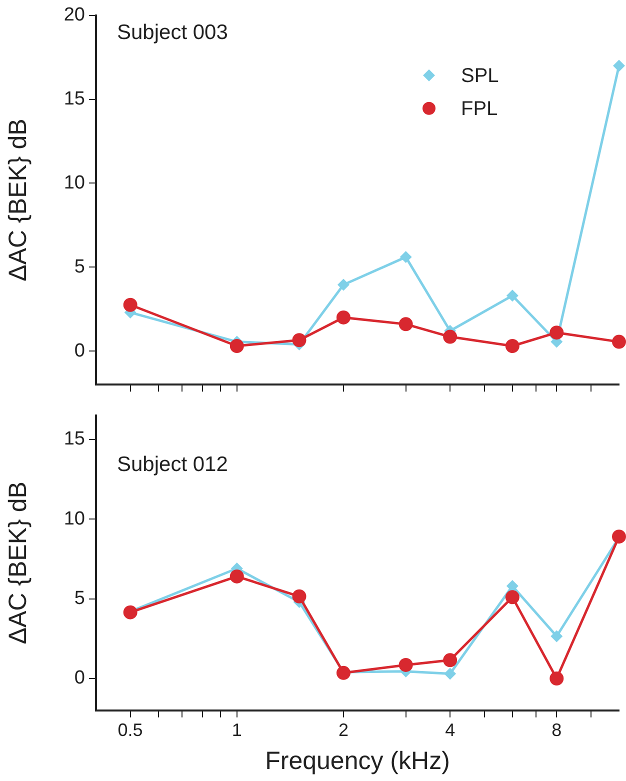 This screenshot has height=781, width=626. Describe the element at coordinates (130, 730) in the screenshot. I see `x-tick-label: 0.5` at that location.